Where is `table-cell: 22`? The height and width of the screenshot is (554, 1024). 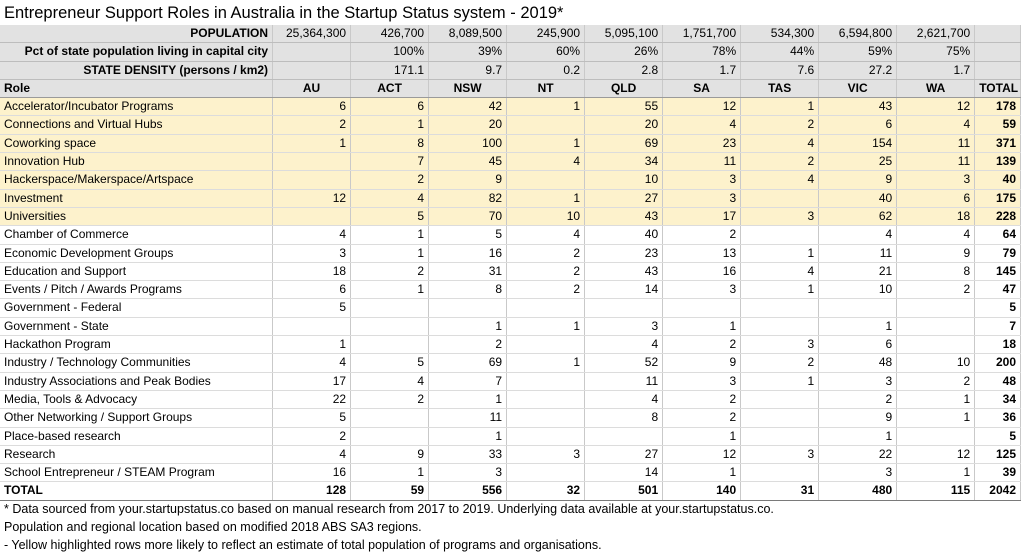
table-cell: 22 is located at coordinates (858, 455).